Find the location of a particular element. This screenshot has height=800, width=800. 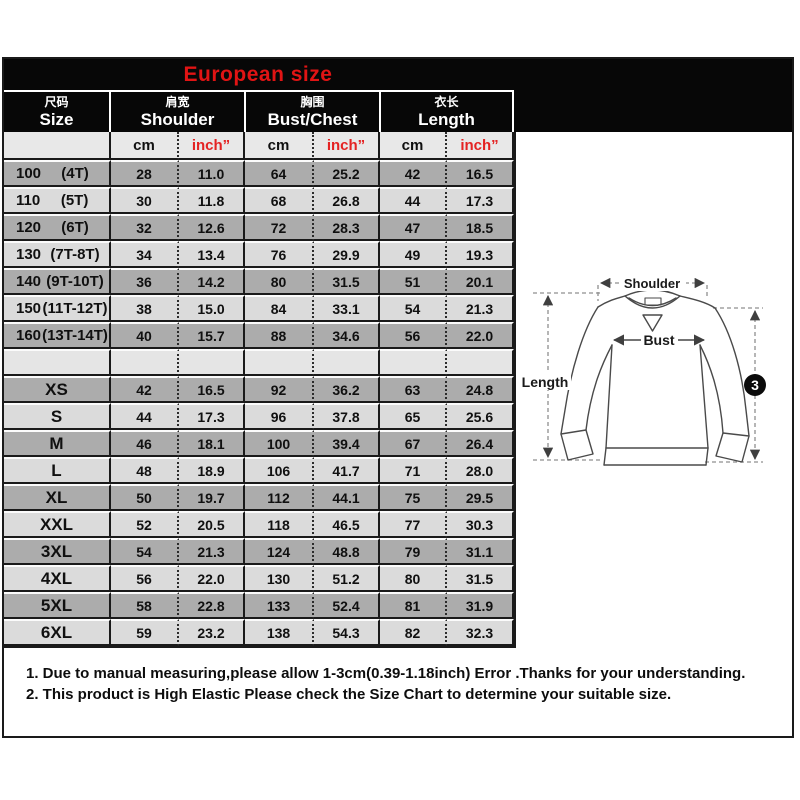

size-number: 120 is located at coordinates (29, 227).